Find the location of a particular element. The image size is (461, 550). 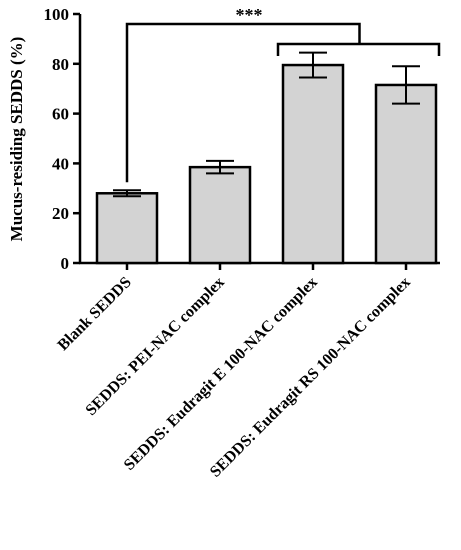

y-tick-label: 100 is located at coordinates (57, 14).